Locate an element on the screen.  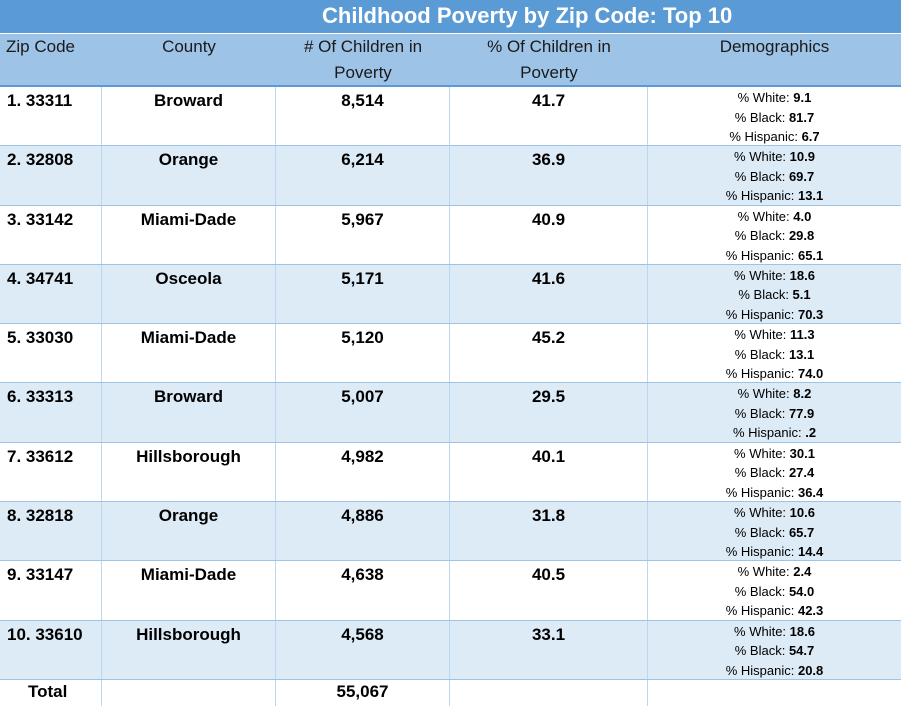
children-count-cell: 6,214 is located at coordinates (363, 175).